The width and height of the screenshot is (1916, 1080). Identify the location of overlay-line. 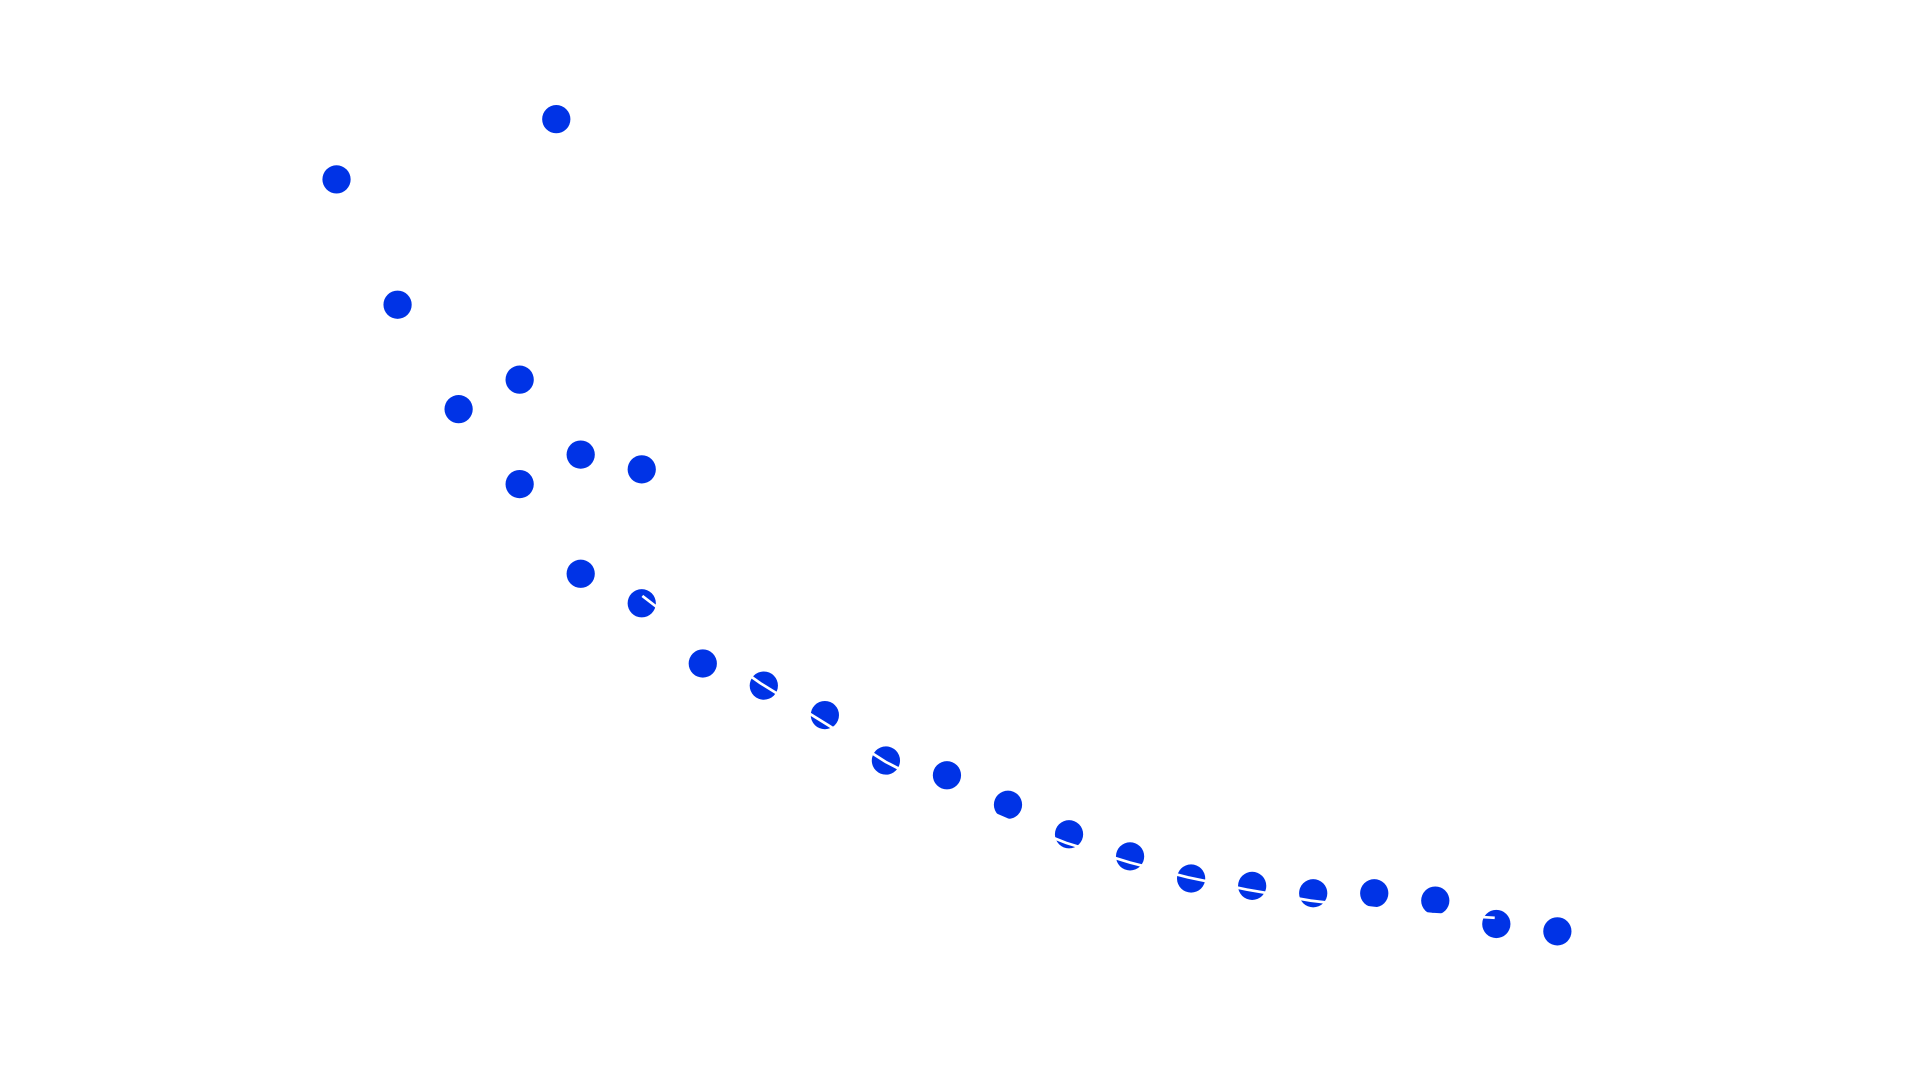
(1068, 757).